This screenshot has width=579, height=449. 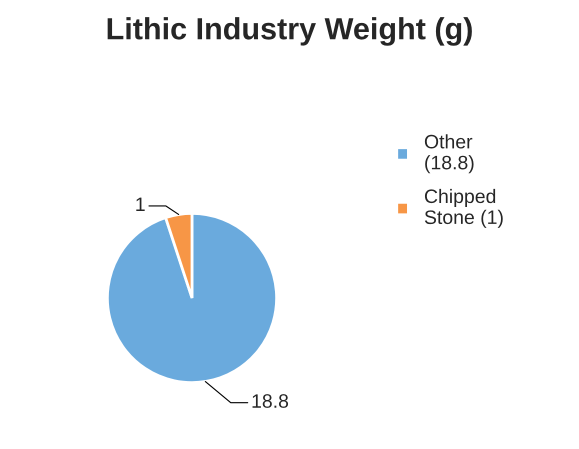 I want to click on pie-slice, so click(x=192, y=298).